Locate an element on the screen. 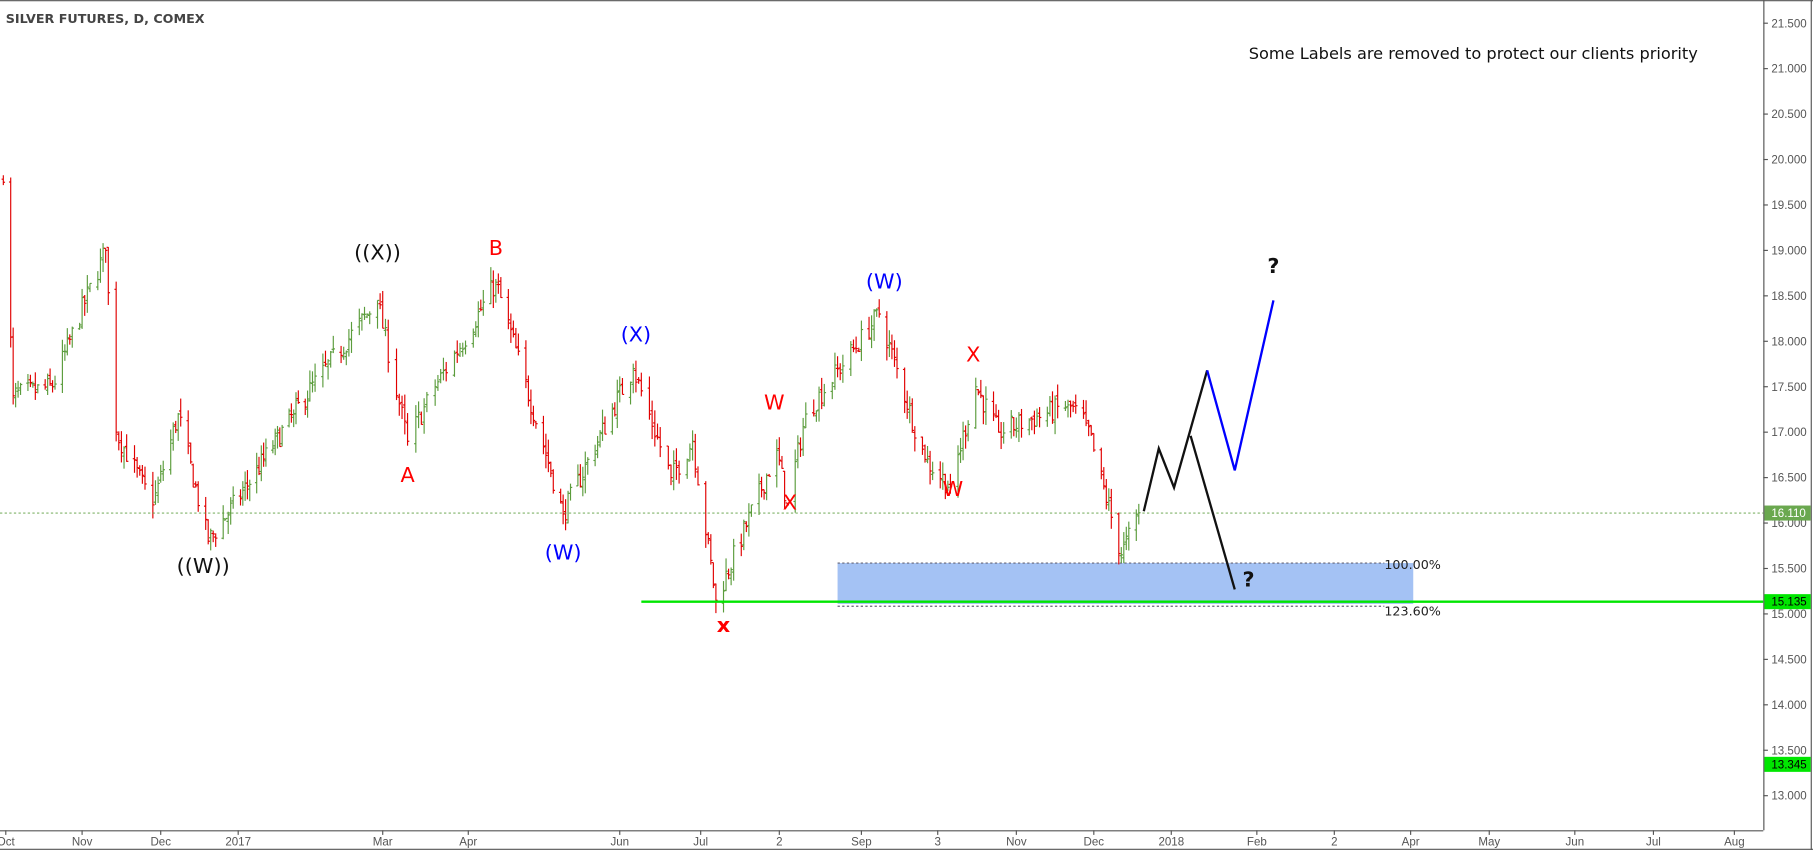 Image resolution: width=1813 pixels, height=850 pixels. x-tick-label: Apr is located at coordinates (468, 842).